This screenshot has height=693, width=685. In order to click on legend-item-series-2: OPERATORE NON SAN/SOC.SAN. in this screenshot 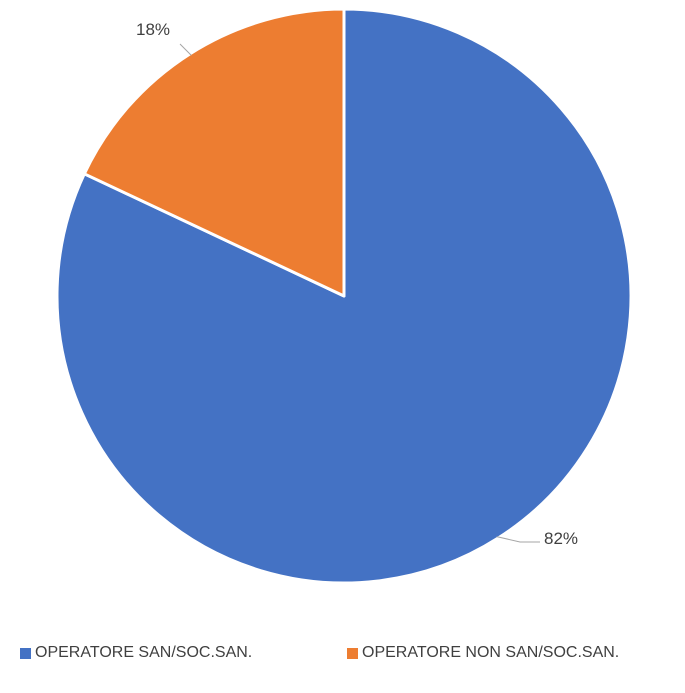, I will do `click(483, 653)`.